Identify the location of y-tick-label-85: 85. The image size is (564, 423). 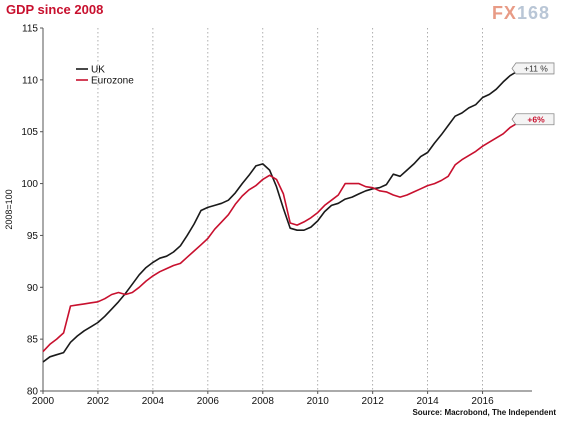
(33, 340).